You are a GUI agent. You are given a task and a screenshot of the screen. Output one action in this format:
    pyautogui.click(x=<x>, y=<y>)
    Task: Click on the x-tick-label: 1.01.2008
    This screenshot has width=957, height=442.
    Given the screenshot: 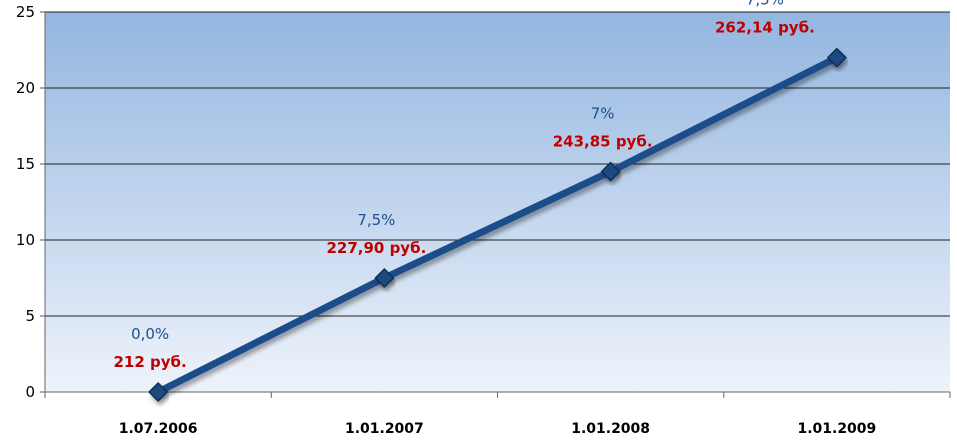 What is the action you would take?
    pyautogui.click(x=610, y=429)
    